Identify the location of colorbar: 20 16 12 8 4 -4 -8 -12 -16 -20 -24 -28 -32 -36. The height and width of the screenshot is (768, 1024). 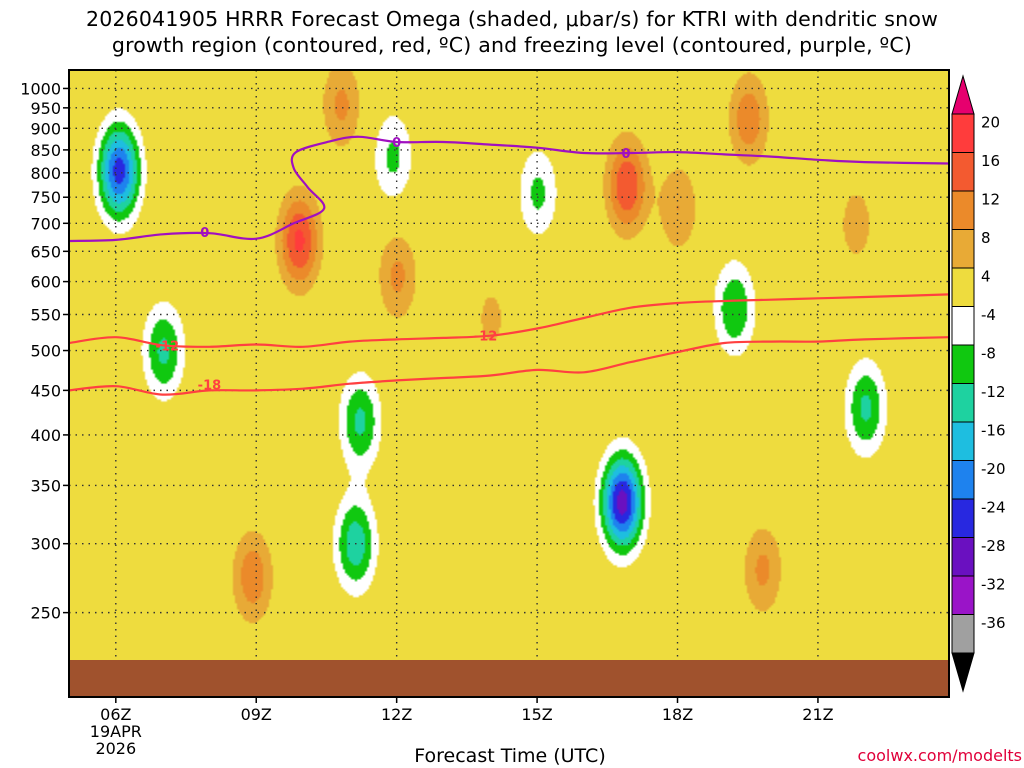
(978, 383).